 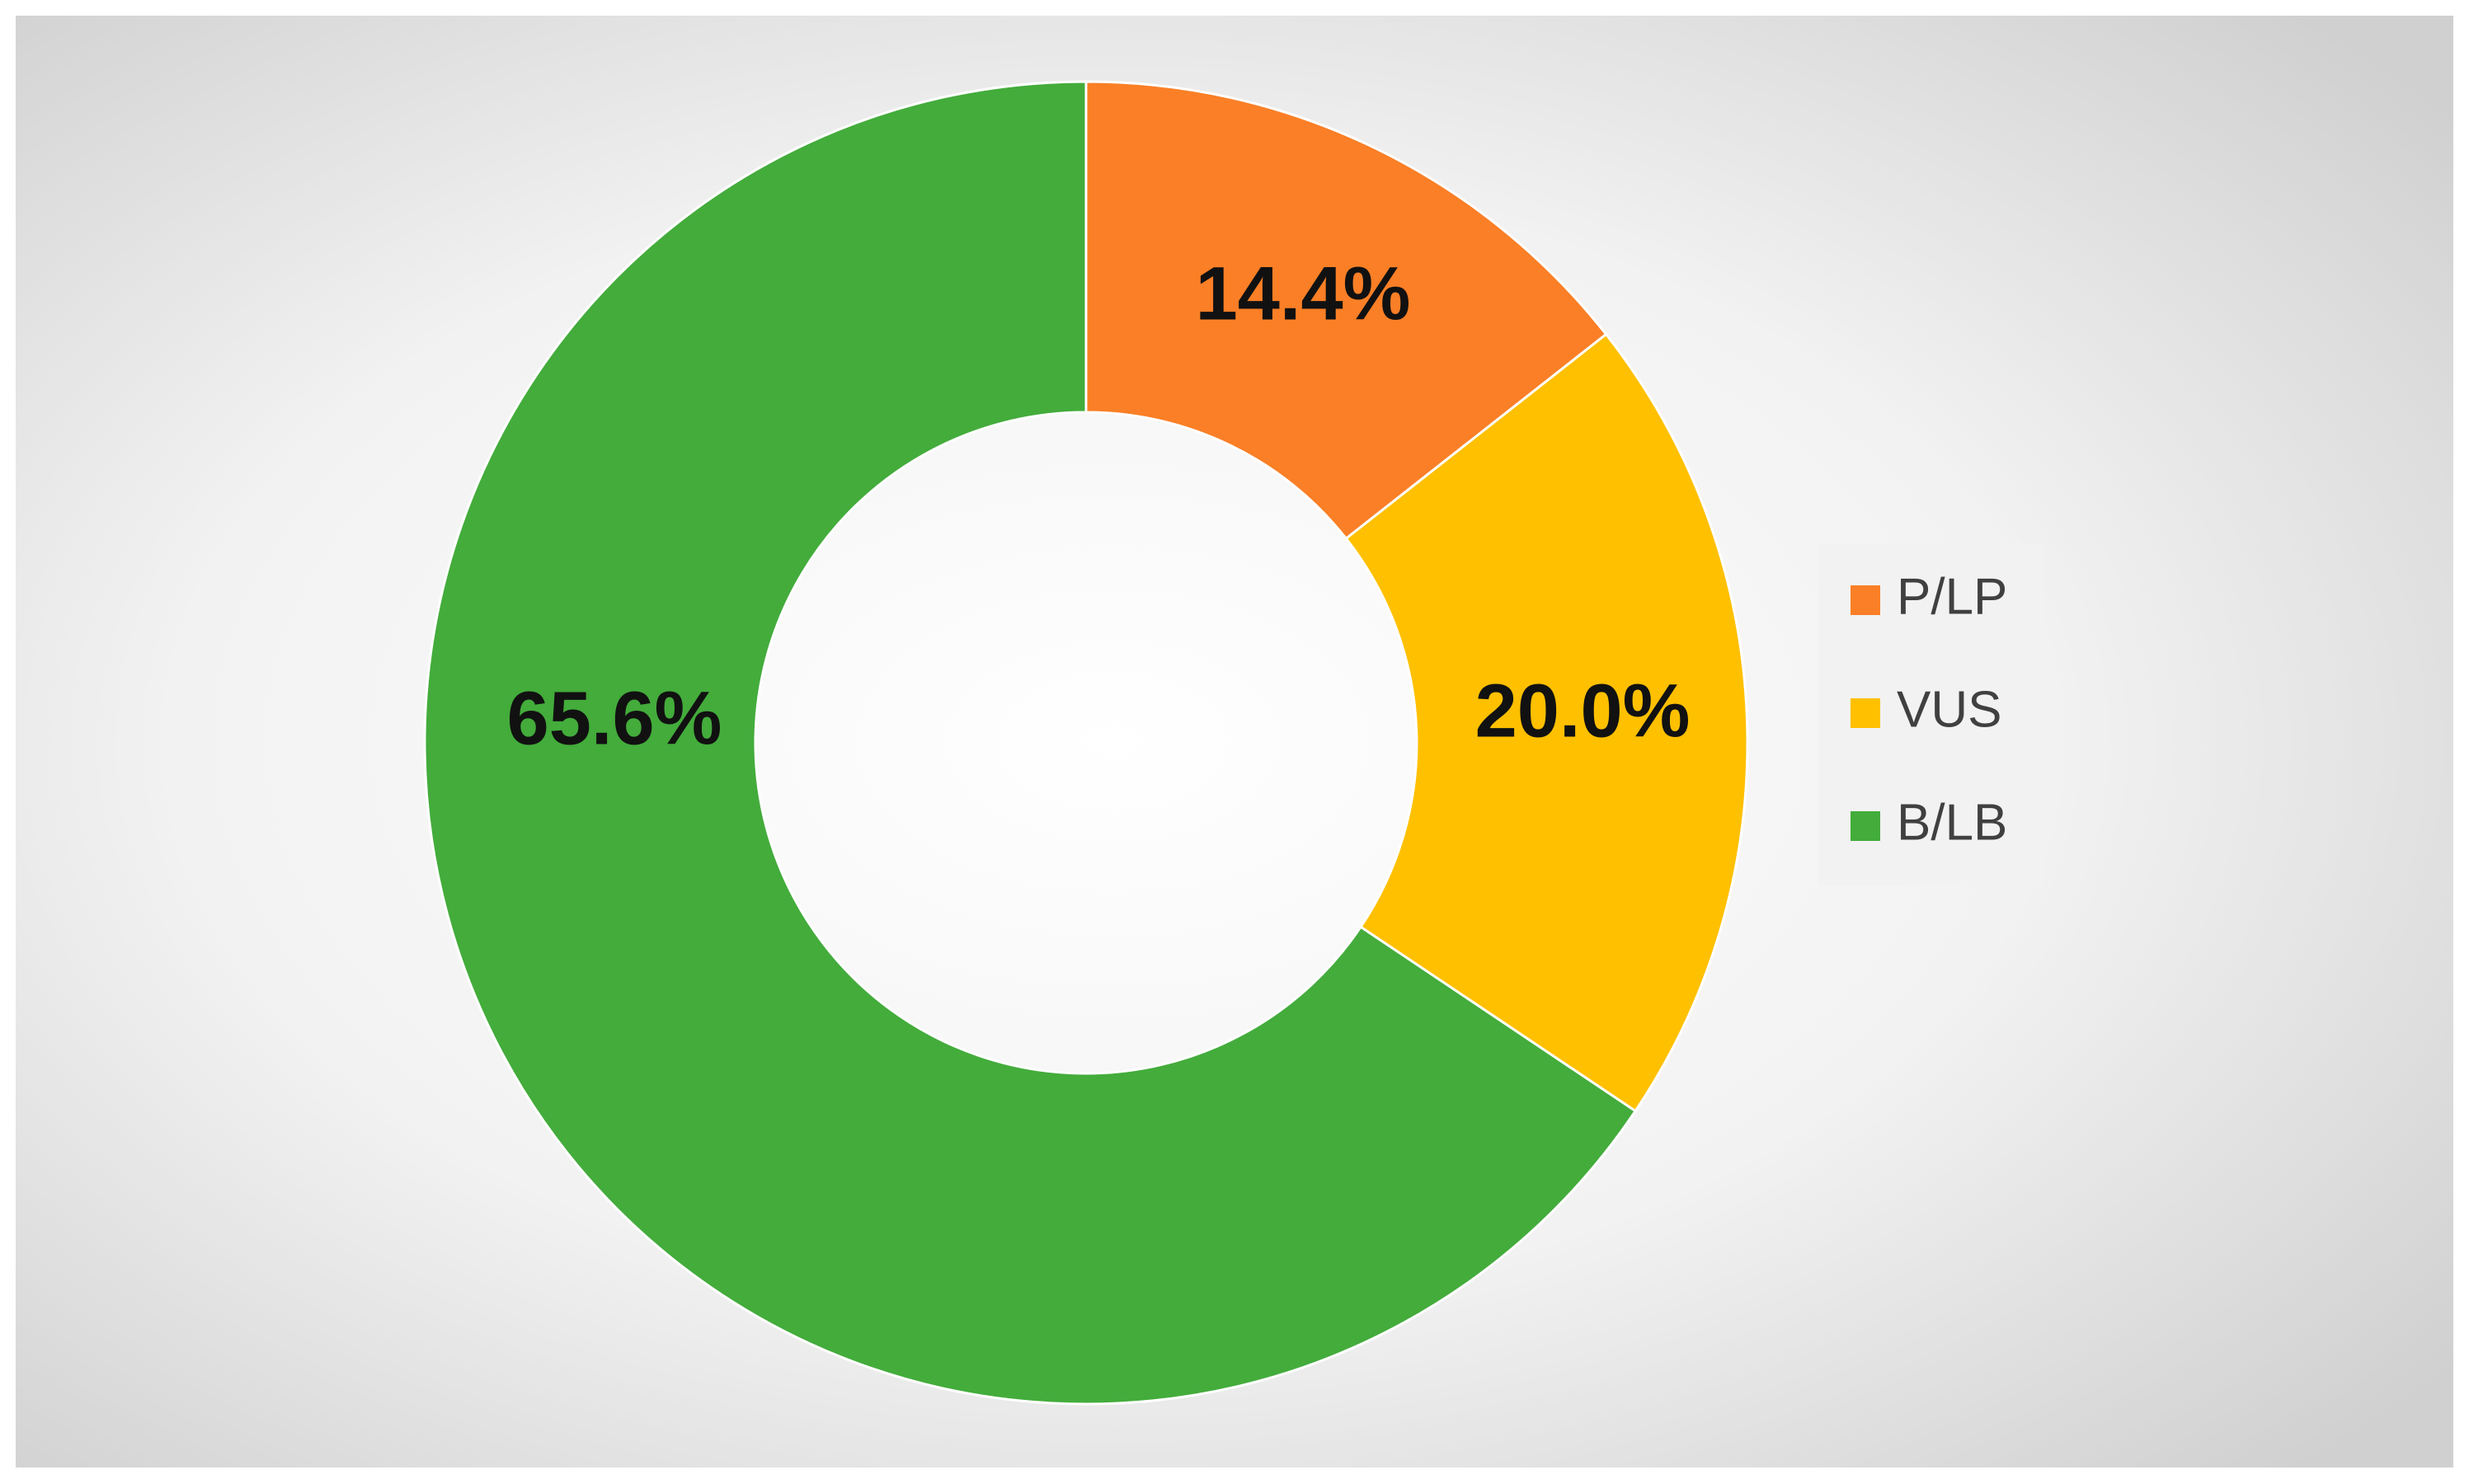 I want to click on legend-label: VUS, so click(x=1949, y=709).